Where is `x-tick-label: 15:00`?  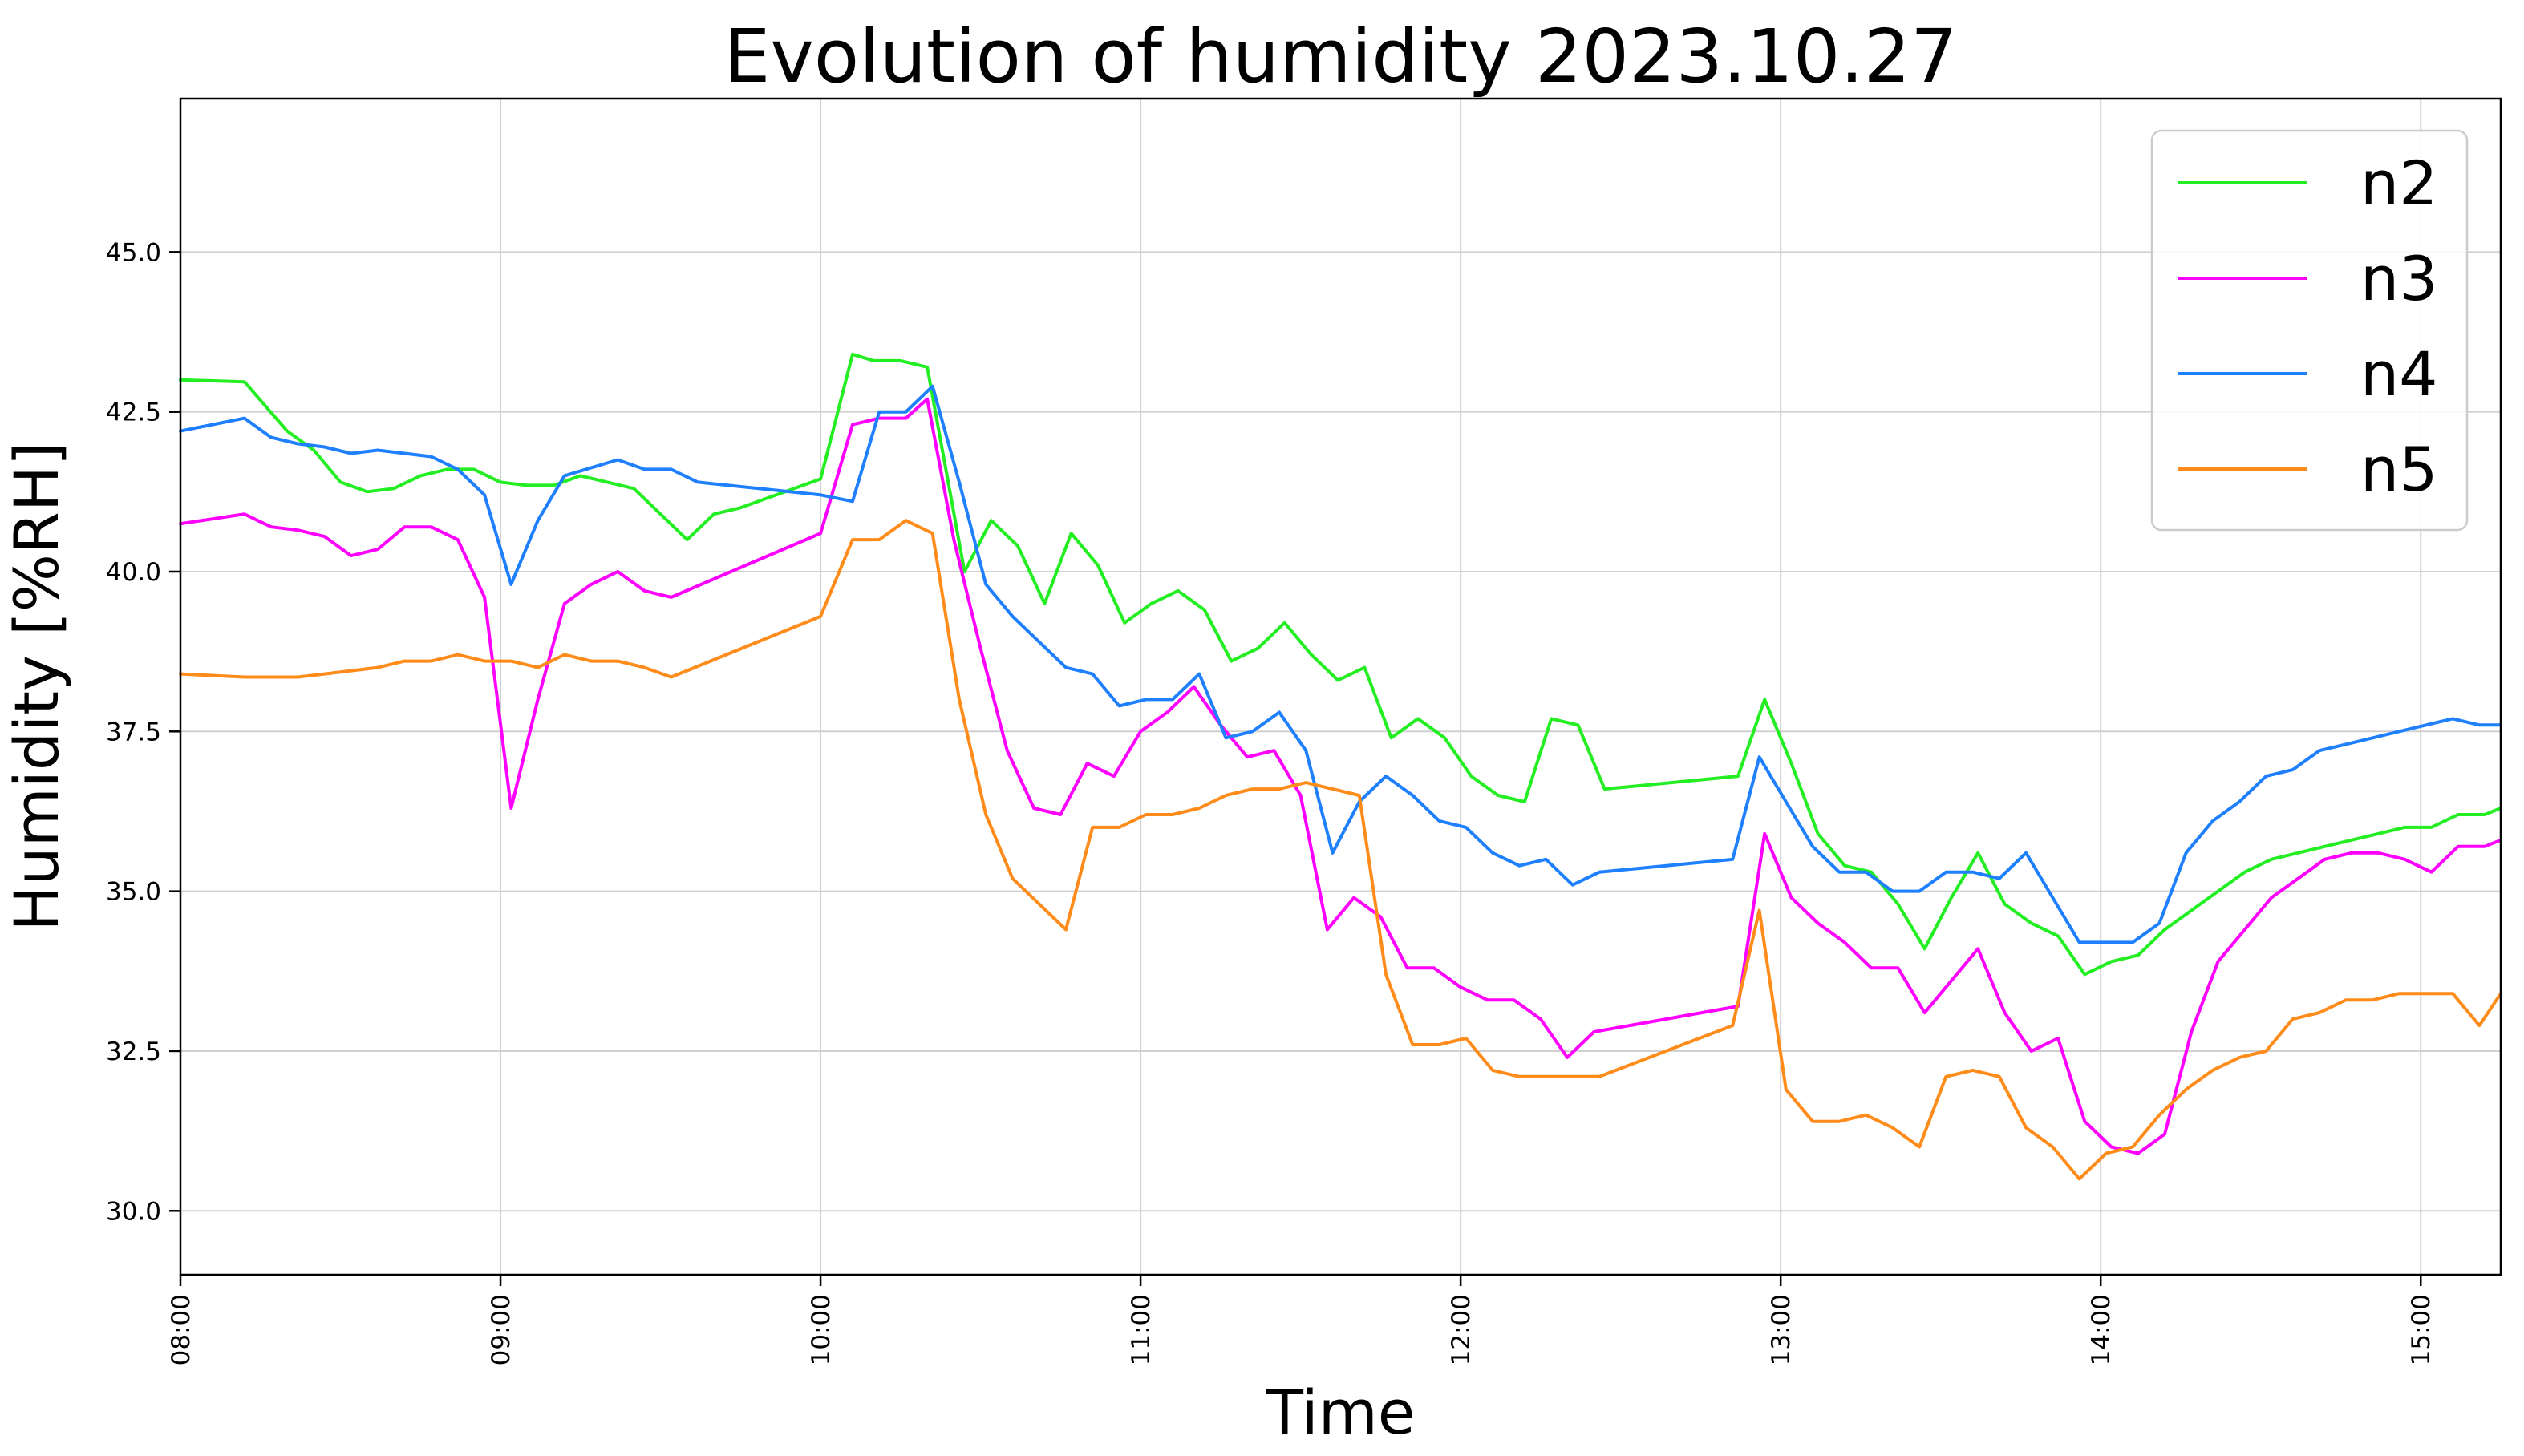
x-tick-label: 15:00 is located at coordinates (2421, 1329).